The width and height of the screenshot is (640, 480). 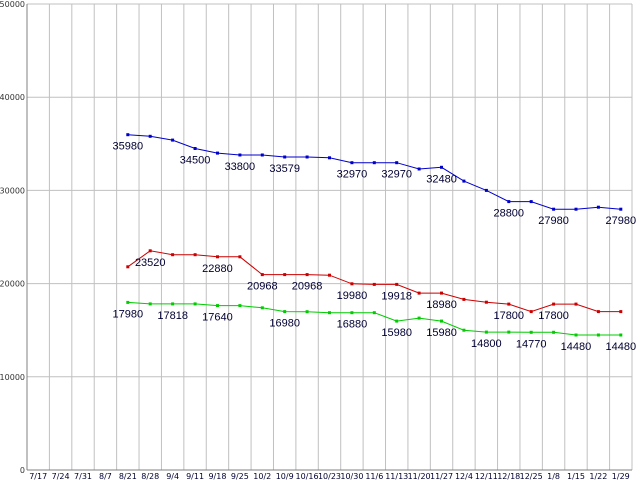 I want to click on x-tick-label: 11/20, so click(x=419, y=476).